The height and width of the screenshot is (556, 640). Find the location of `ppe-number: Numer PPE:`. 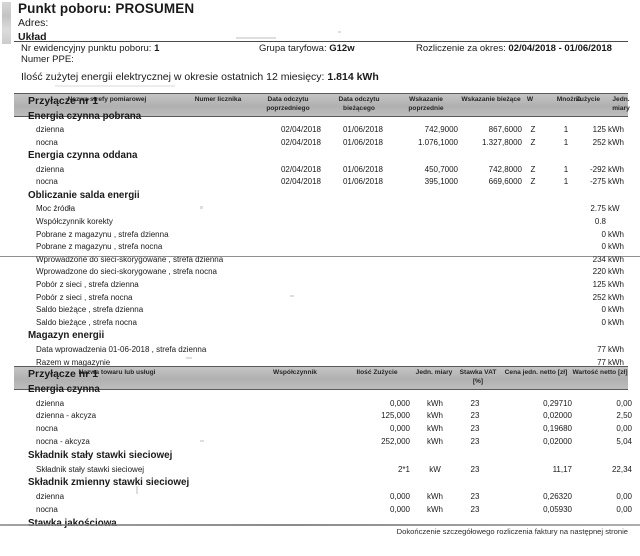

ppe-number: Numer PPE: is located at coordinates (47, 60).